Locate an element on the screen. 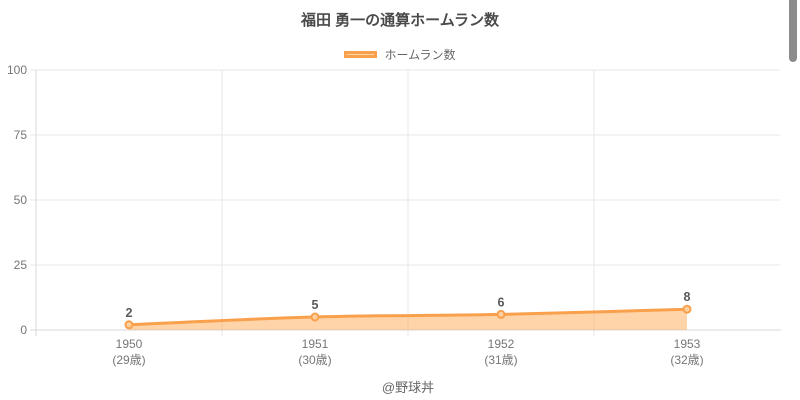 The image size is (800, 400). data-points is located at coordinates (408, 317).